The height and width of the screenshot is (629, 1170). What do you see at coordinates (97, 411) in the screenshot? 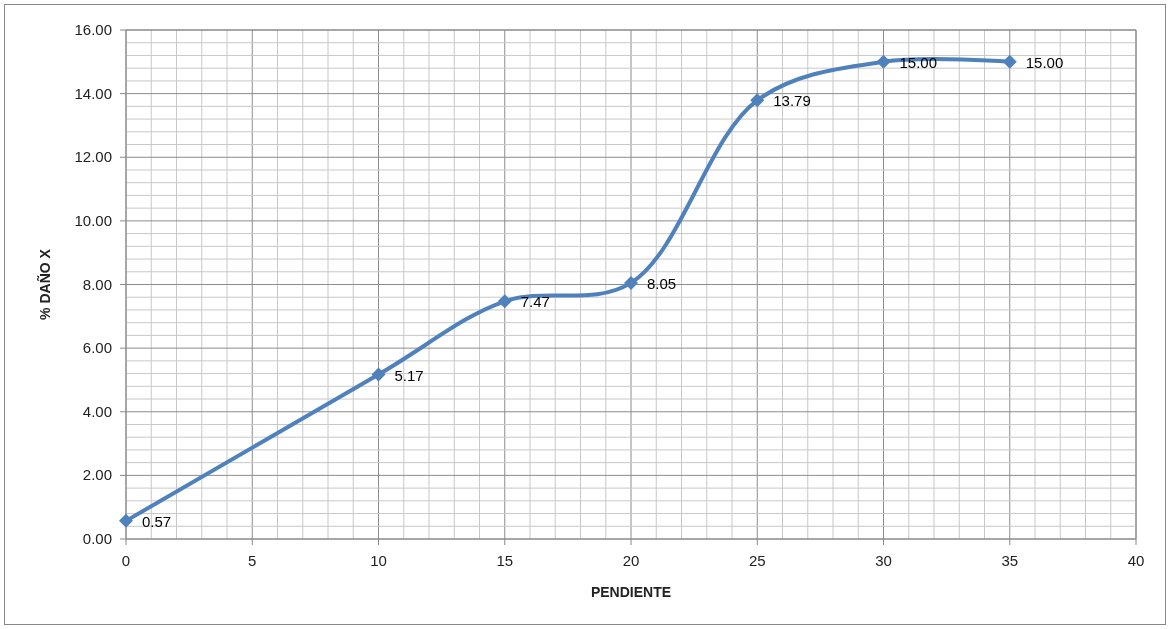
I see `y-tick-label: 4.00` at bounding box center [97, 411].